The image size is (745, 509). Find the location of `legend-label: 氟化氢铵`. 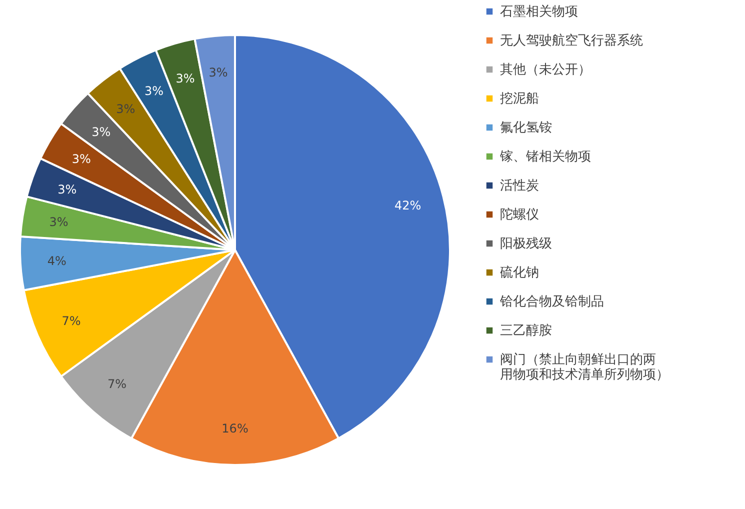

legend-label: 氟化氢铵 is located at coordinates (526, 128).